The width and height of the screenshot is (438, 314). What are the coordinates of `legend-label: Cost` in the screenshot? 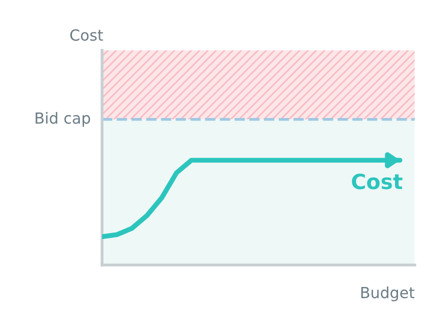 It's located at (377, 182).